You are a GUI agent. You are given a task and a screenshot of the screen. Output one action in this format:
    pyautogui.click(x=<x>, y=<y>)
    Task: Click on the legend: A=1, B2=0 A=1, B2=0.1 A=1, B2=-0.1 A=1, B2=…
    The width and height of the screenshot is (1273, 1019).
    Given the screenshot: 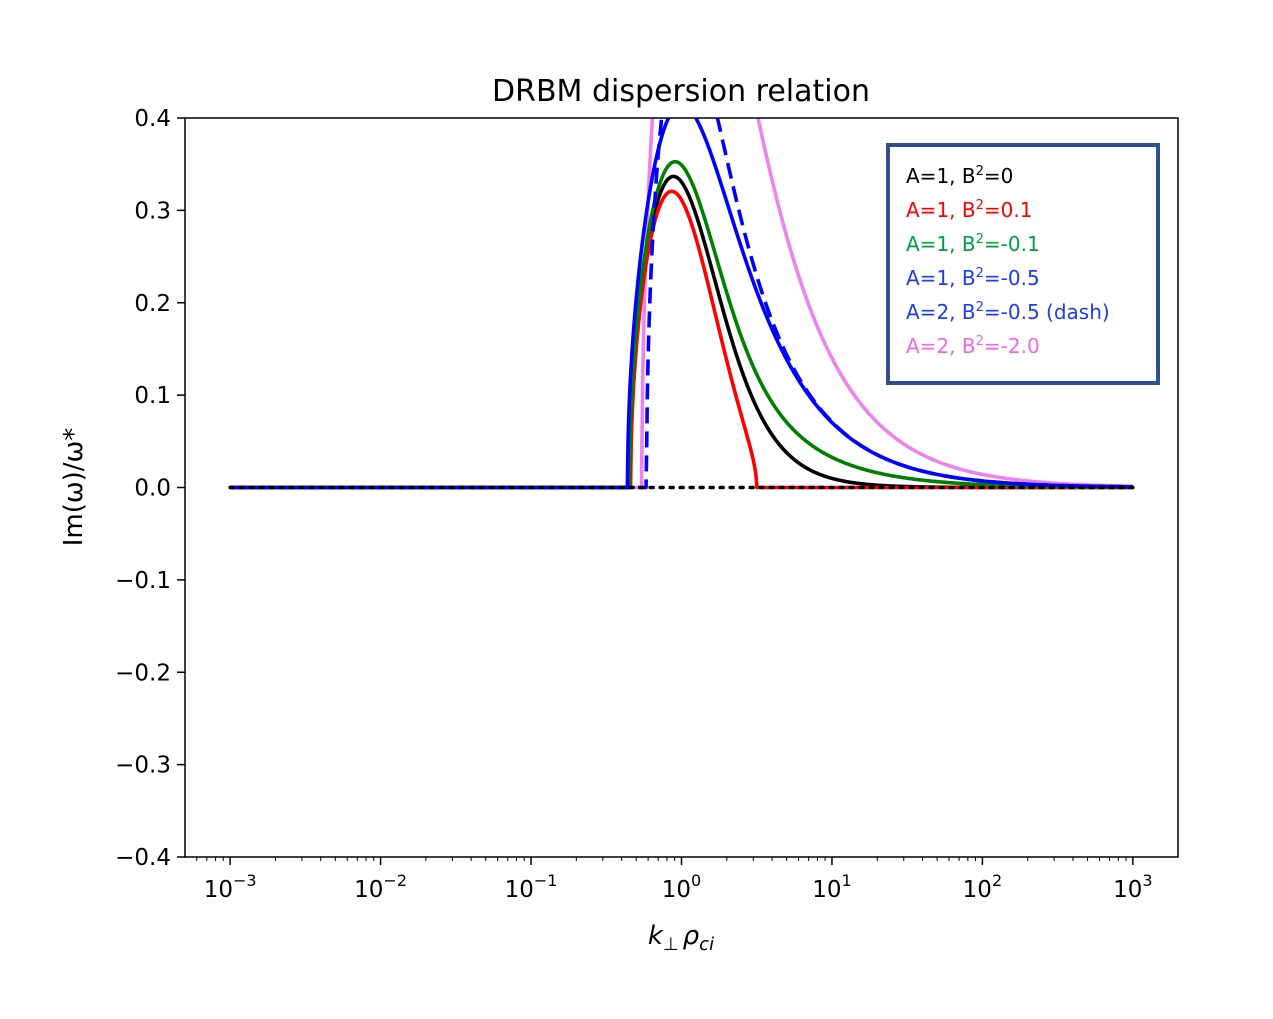 What is the action you would take?
    pyautogui.click(x=1023, y=264)
    